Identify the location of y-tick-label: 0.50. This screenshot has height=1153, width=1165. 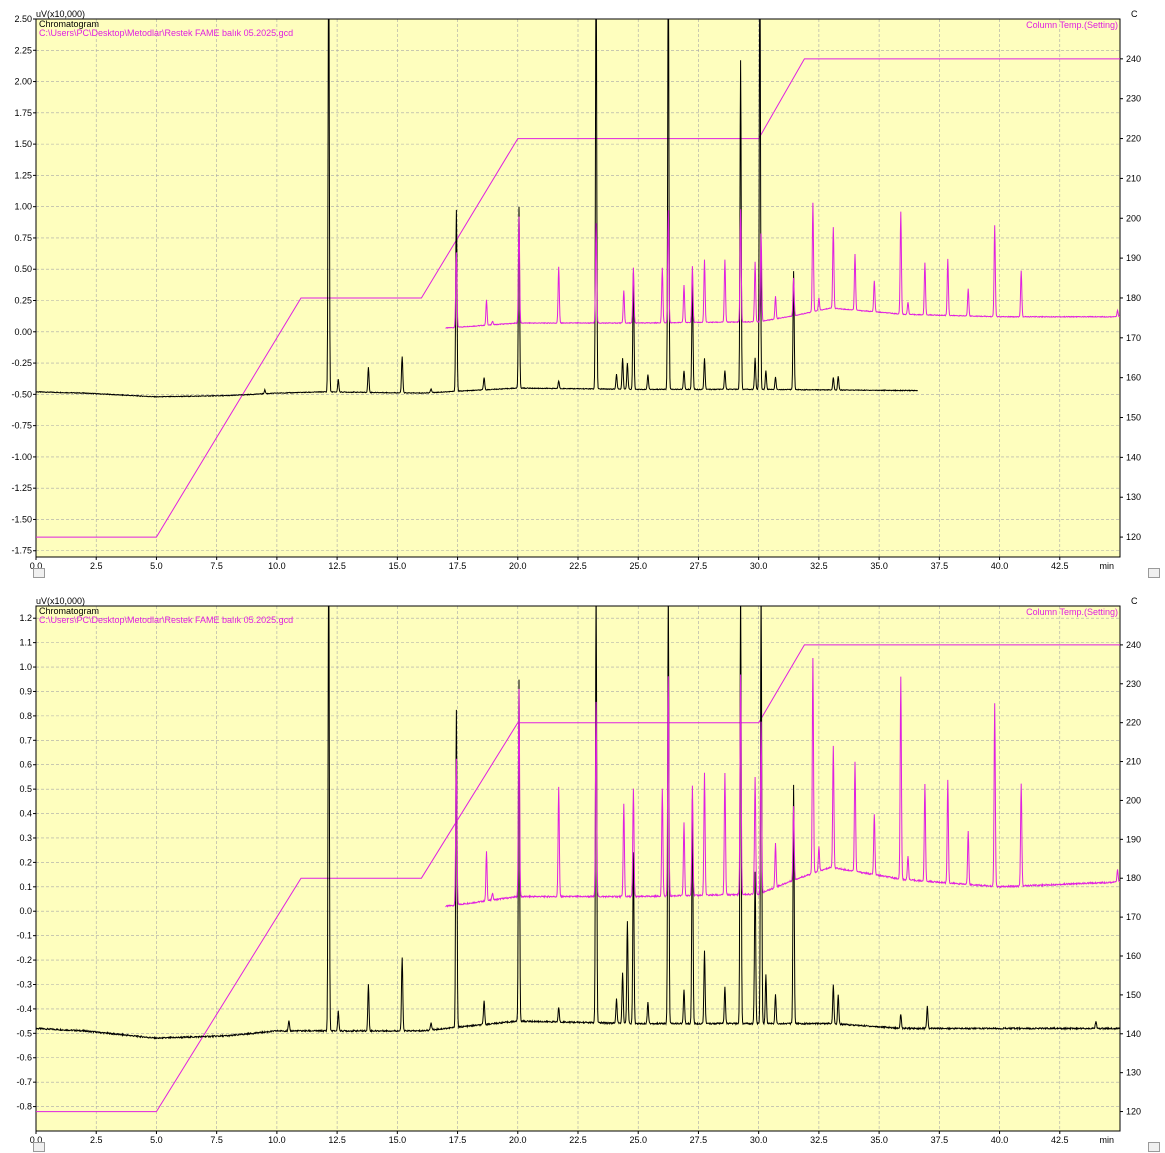
(23, 269).